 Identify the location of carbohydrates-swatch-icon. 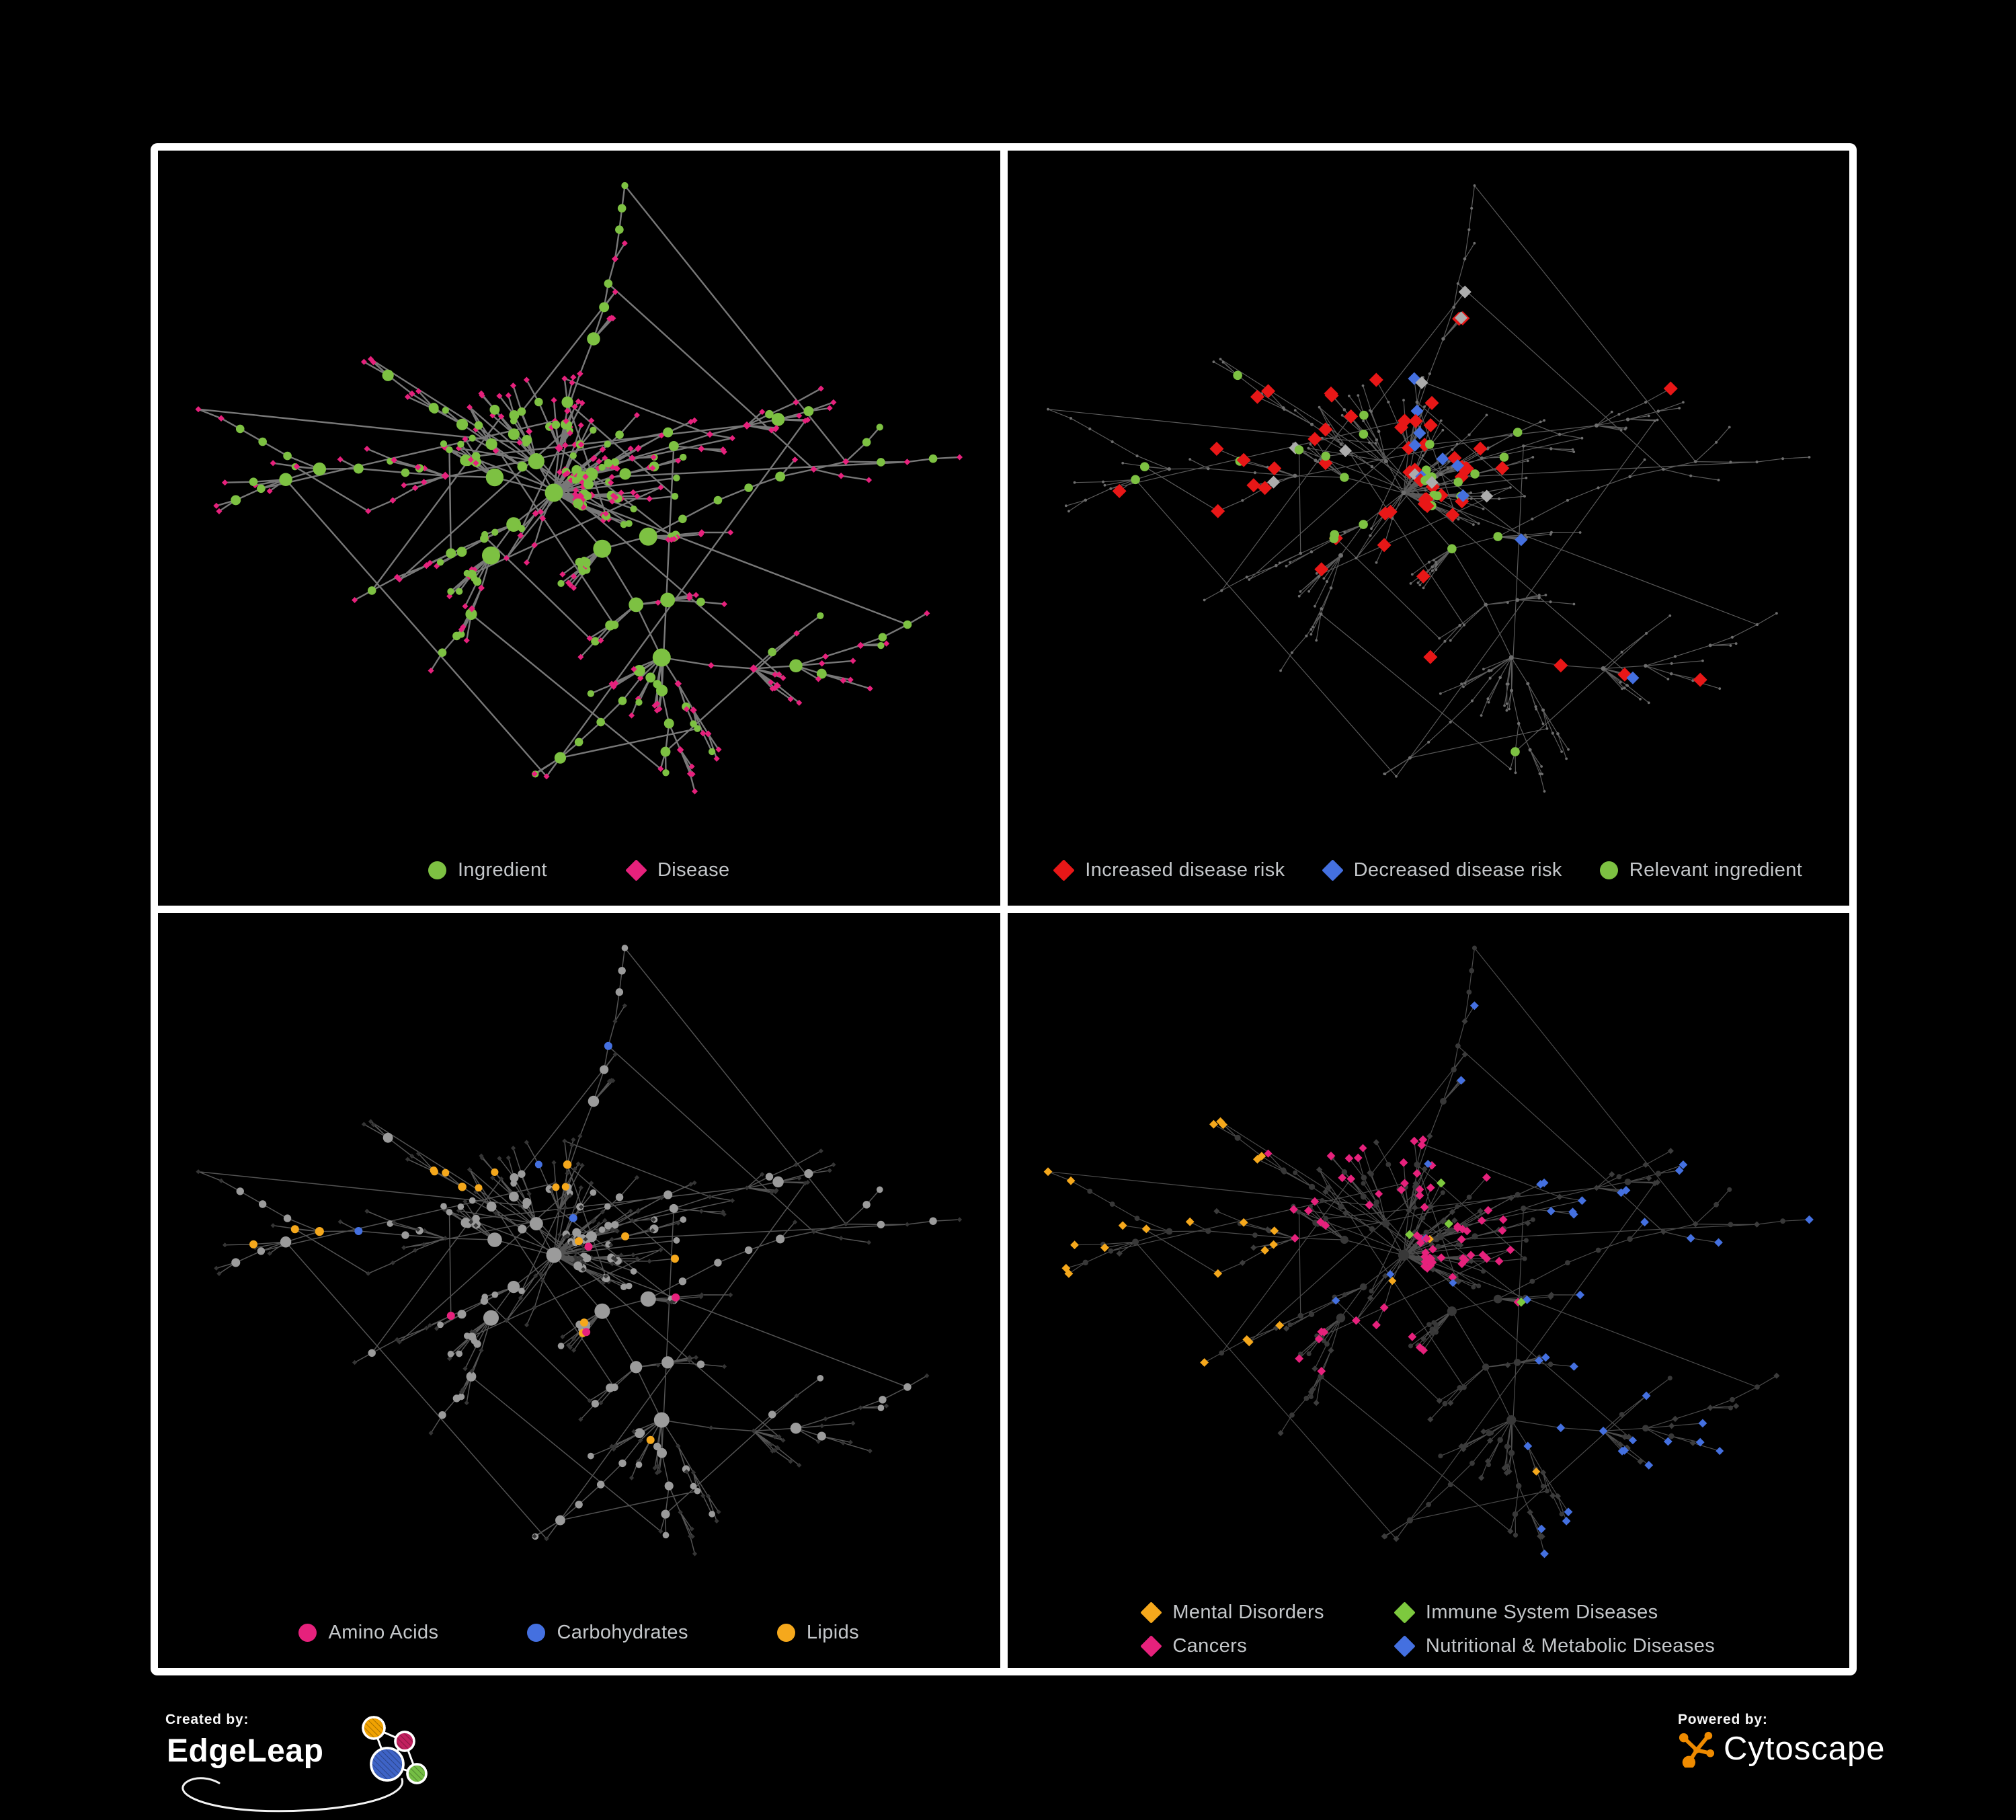
(536, 1633).